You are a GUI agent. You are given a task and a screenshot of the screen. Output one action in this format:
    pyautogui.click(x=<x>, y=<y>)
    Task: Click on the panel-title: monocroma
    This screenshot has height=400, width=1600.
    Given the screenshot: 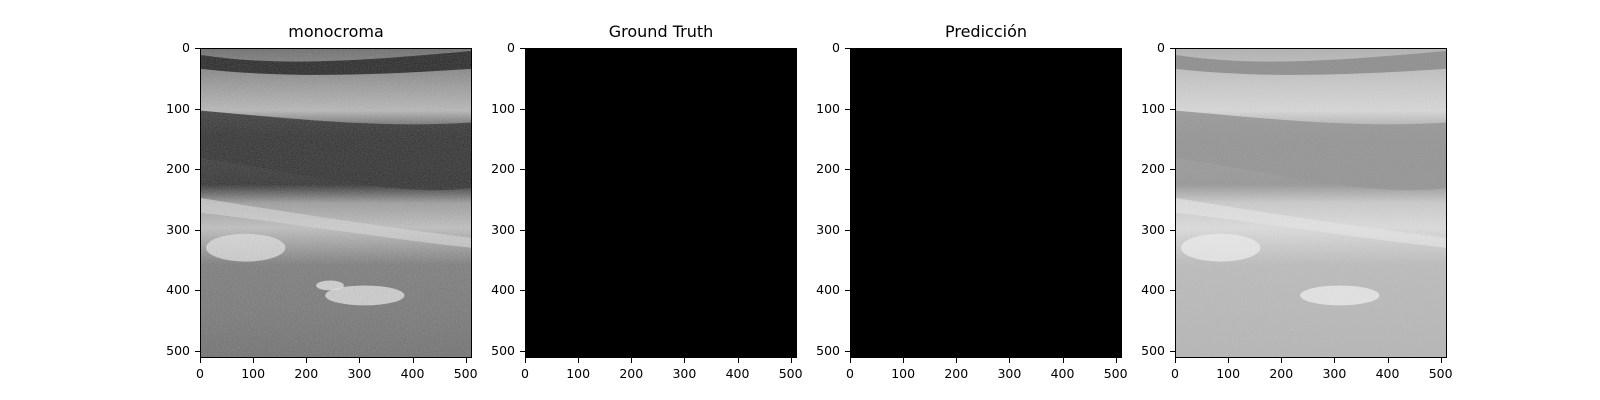 What is the action you would take?
    pyautogui.click(x=336, y=31)
    